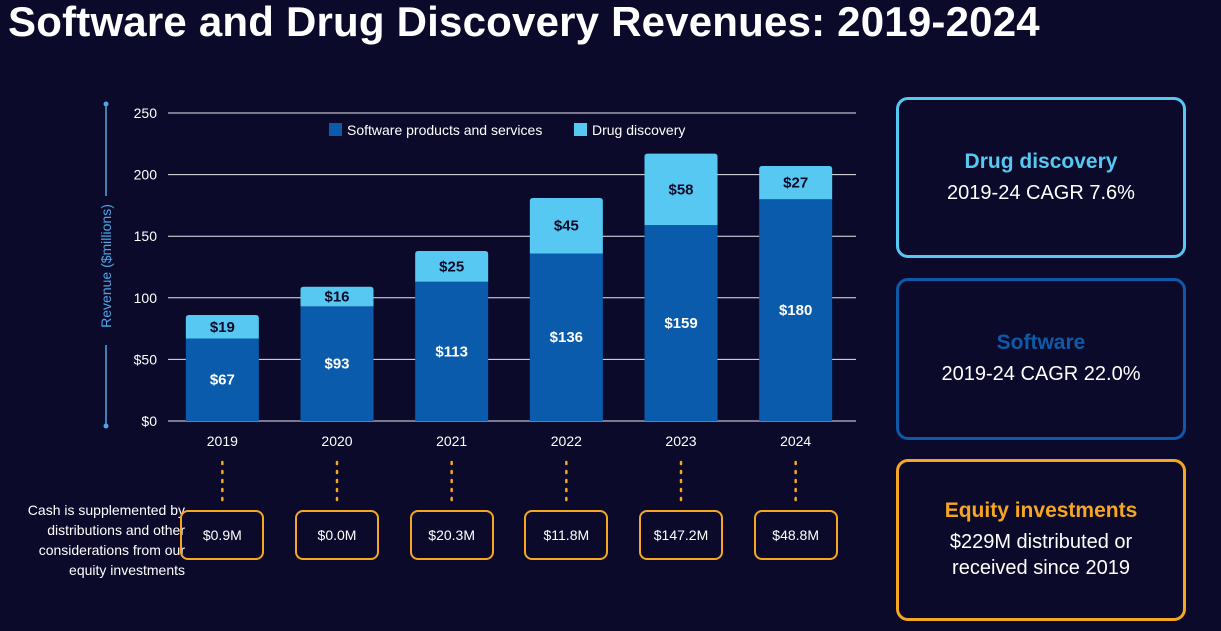 The height and width of the screenshot is (631, 1221). Describe the element at coordinates (1041, 177) in the screenshot. I see `drug-discovery-kpi-box: Drug discovery 2019-24 CAGR 7.6%` at that location.